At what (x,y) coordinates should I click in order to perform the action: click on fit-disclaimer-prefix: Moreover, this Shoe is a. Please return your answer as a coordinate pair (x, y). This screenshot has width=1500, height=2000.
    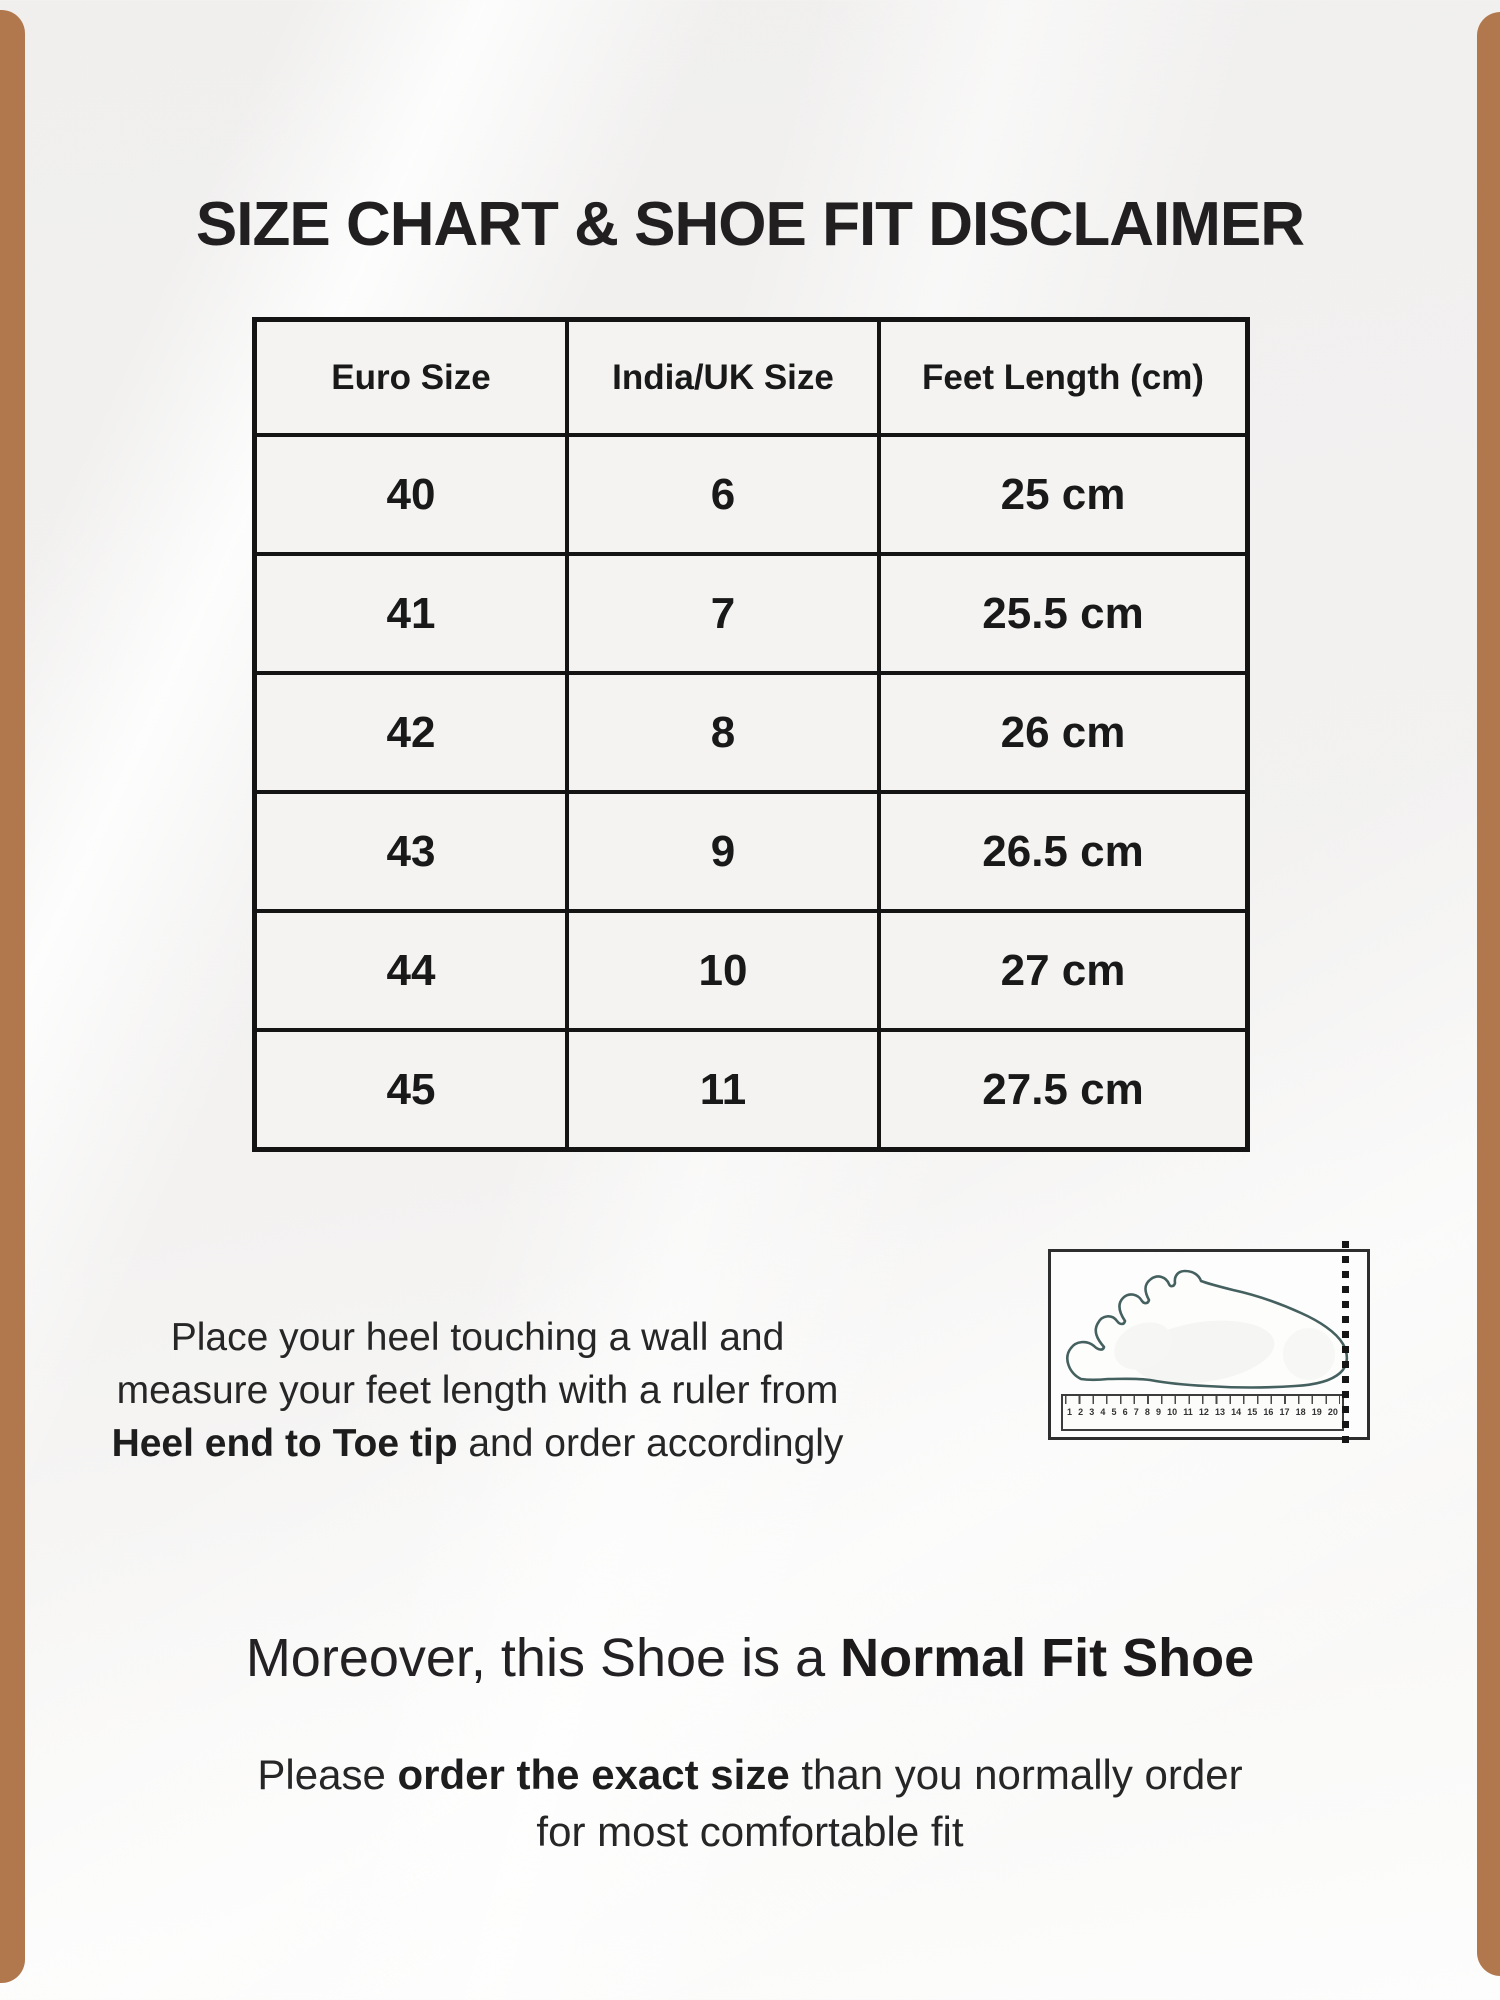
    Looking at the image, I should click on (543, 1658).